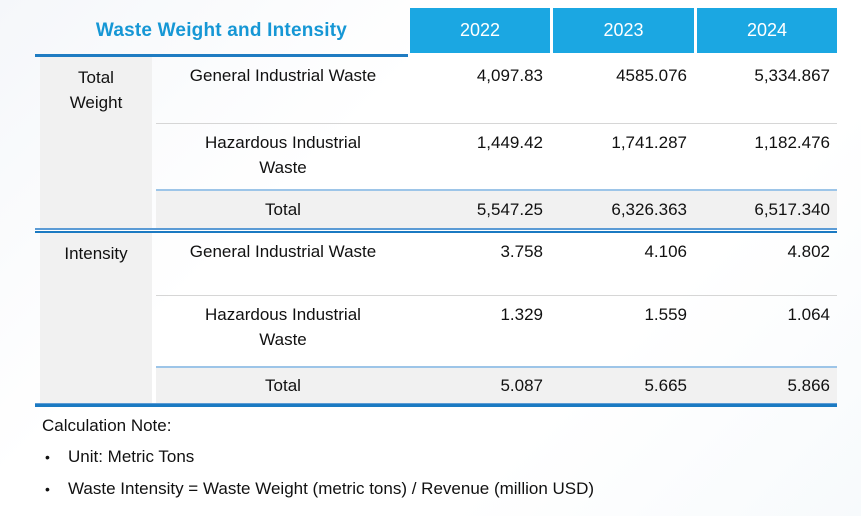 This screenshot has width=861, height=516. Describe the element at coordinates (808, 385) in the screenshot. I see `value-cell-2024: 5.866` at that location.